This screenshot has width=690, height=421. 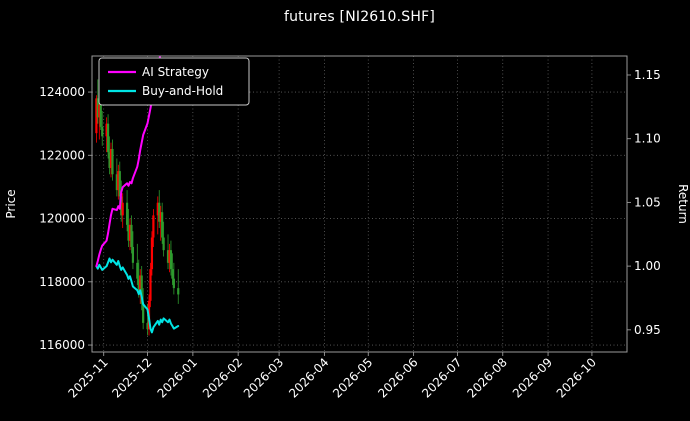 What do you see at coordinates (308, 377) in the screenshot?
I see `x-tick-label: 2026-04` at bounding box center [308, 377].